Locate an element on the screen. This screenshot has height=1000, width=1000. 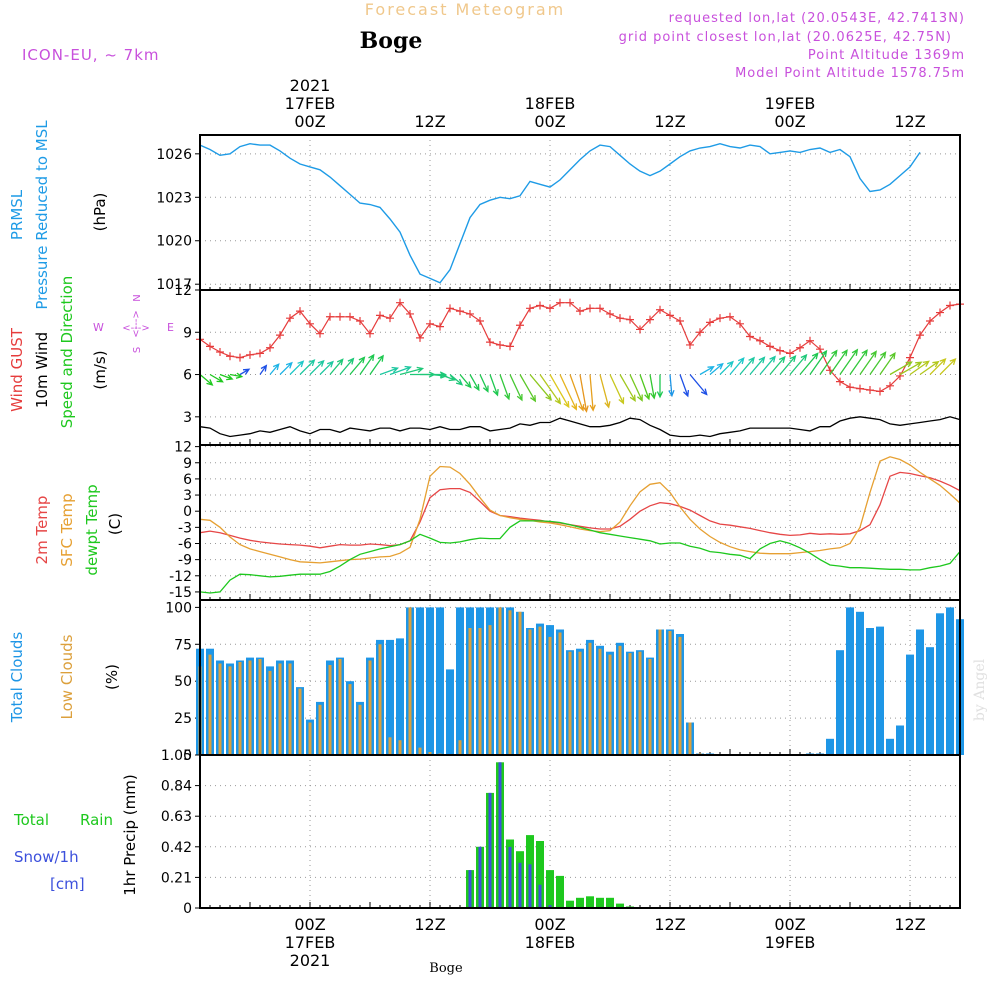
clouds-label-low: Low Clouds is located at coordinates (67, 676).